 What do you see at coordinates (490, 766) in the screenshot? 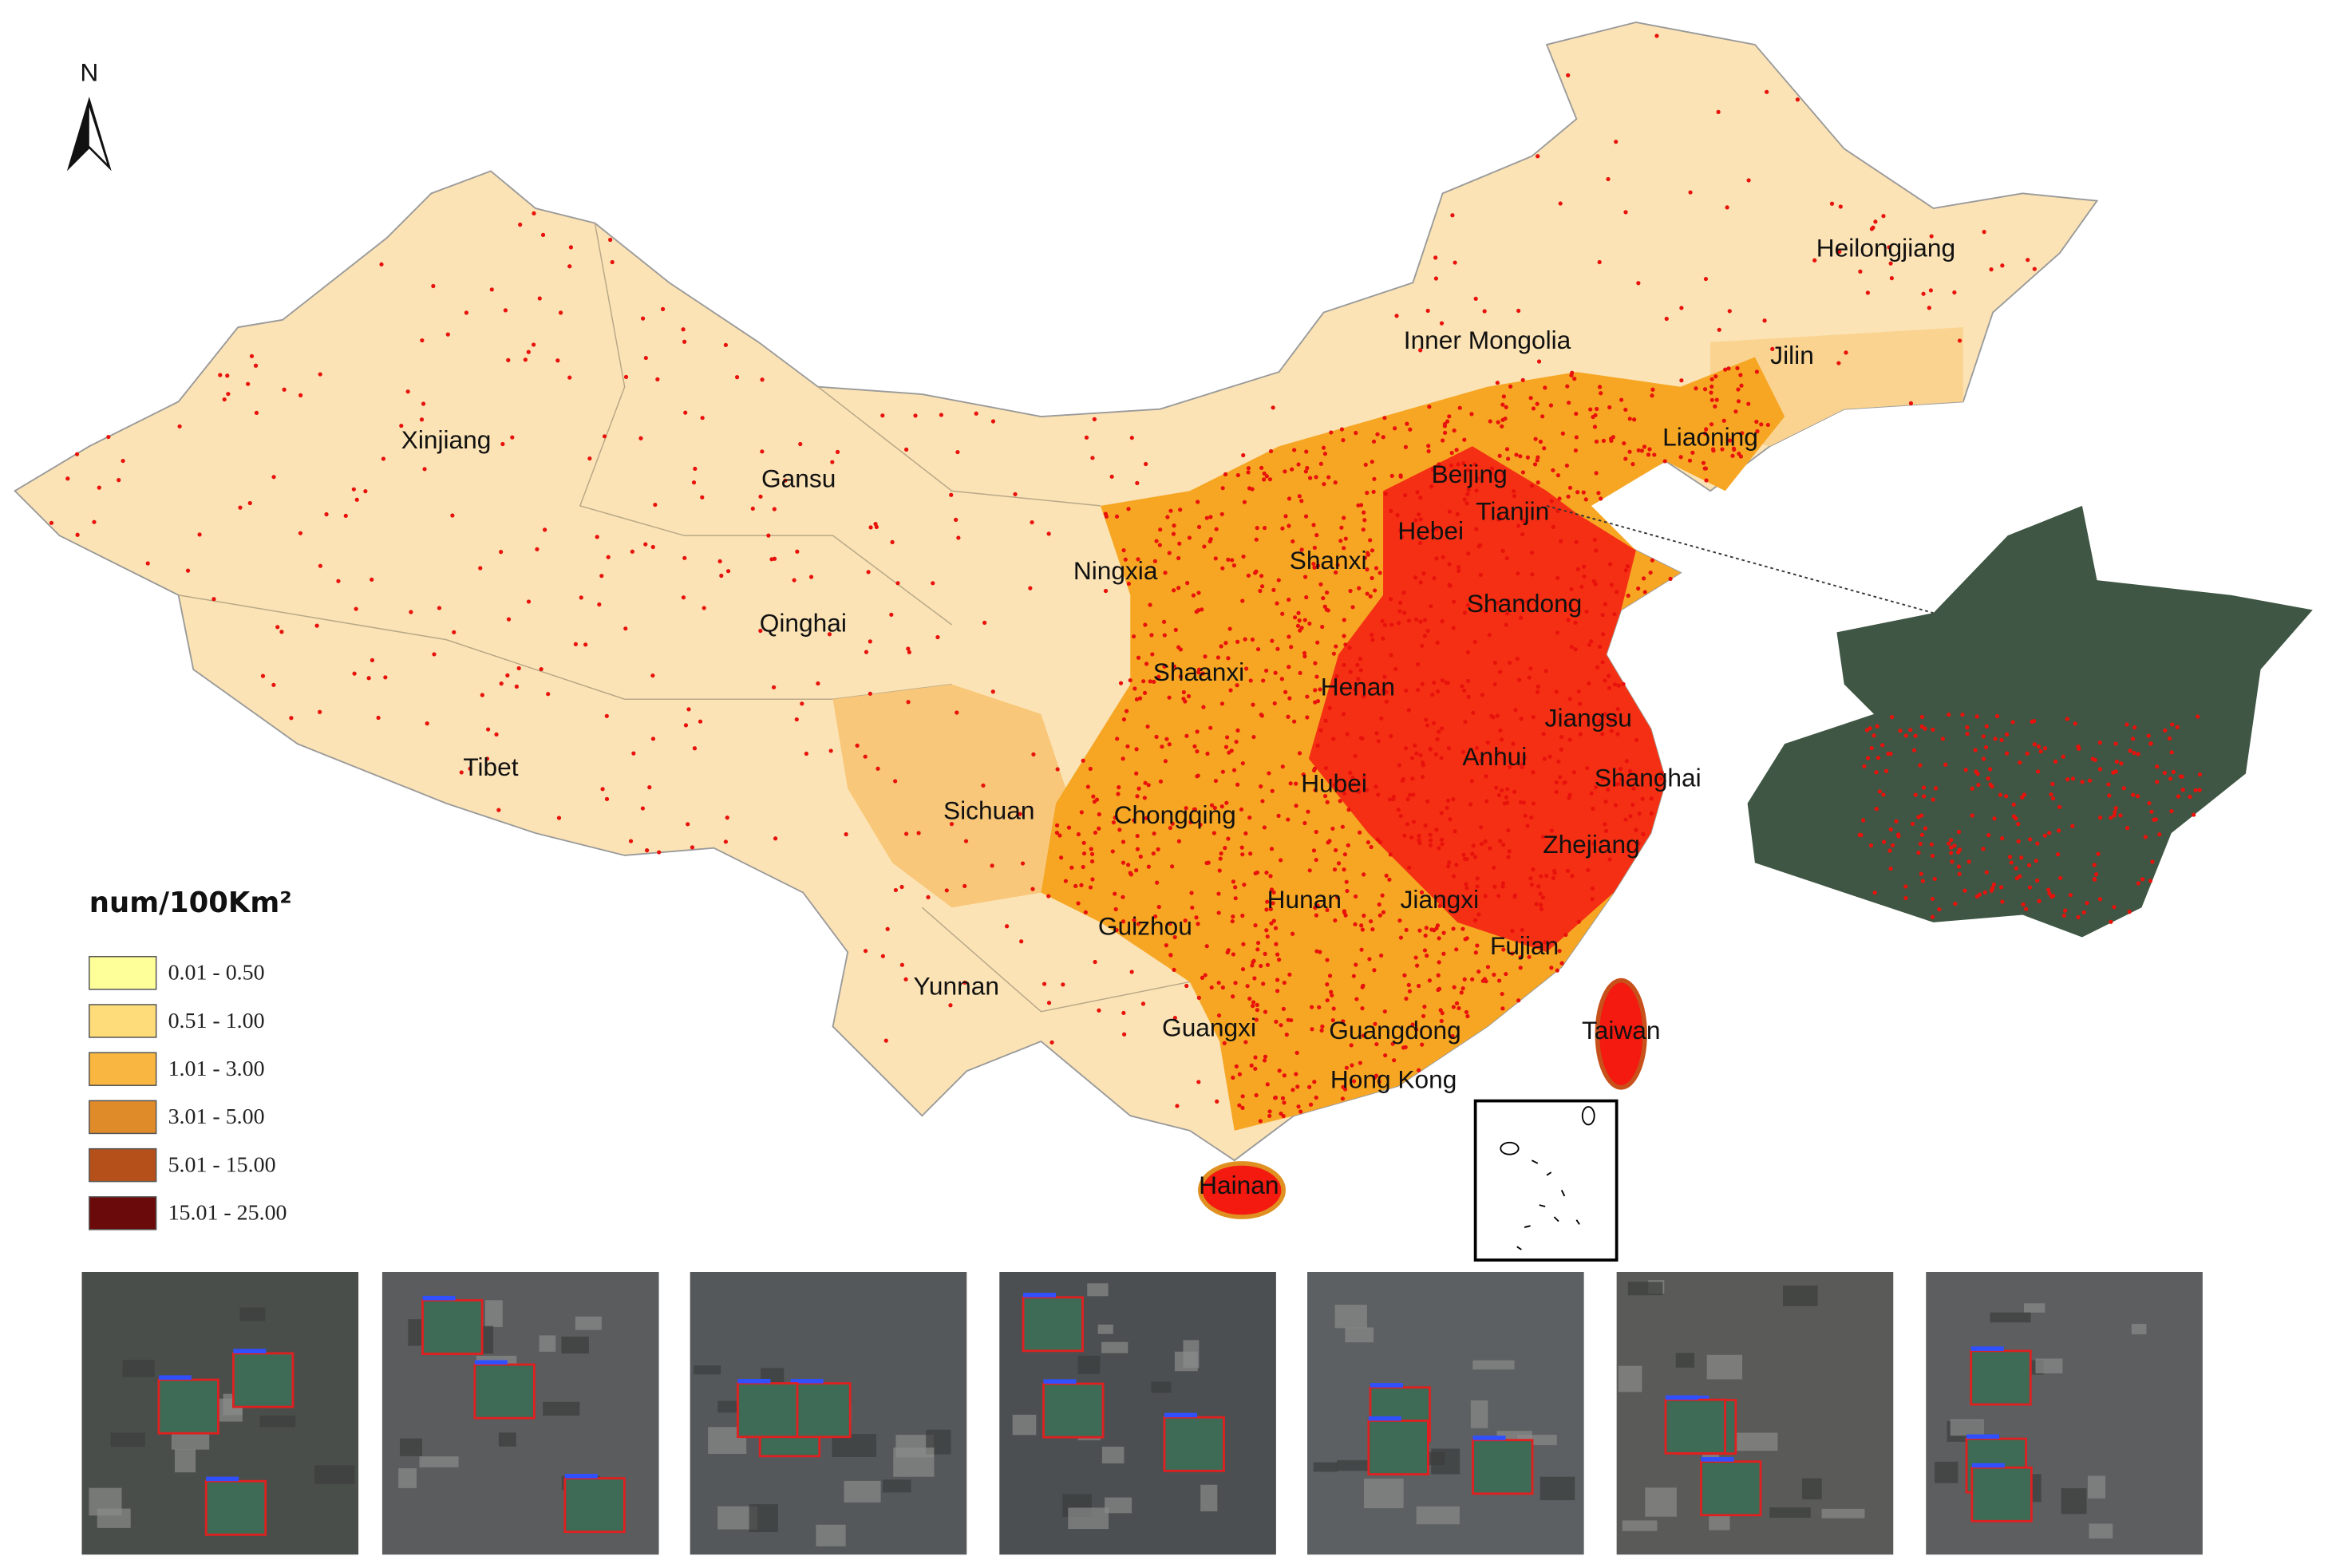
I see `province-label: Tibet` at bounding box center [490, 766].